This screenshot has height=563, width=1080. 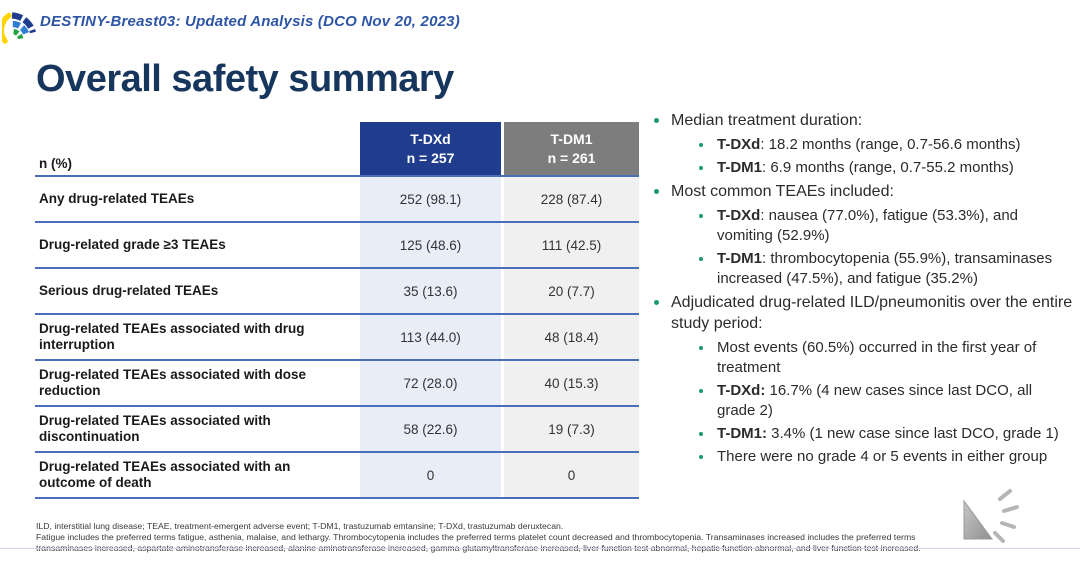 I want to click on table-header-n-pct: n (%), so click(x=55, y=163).